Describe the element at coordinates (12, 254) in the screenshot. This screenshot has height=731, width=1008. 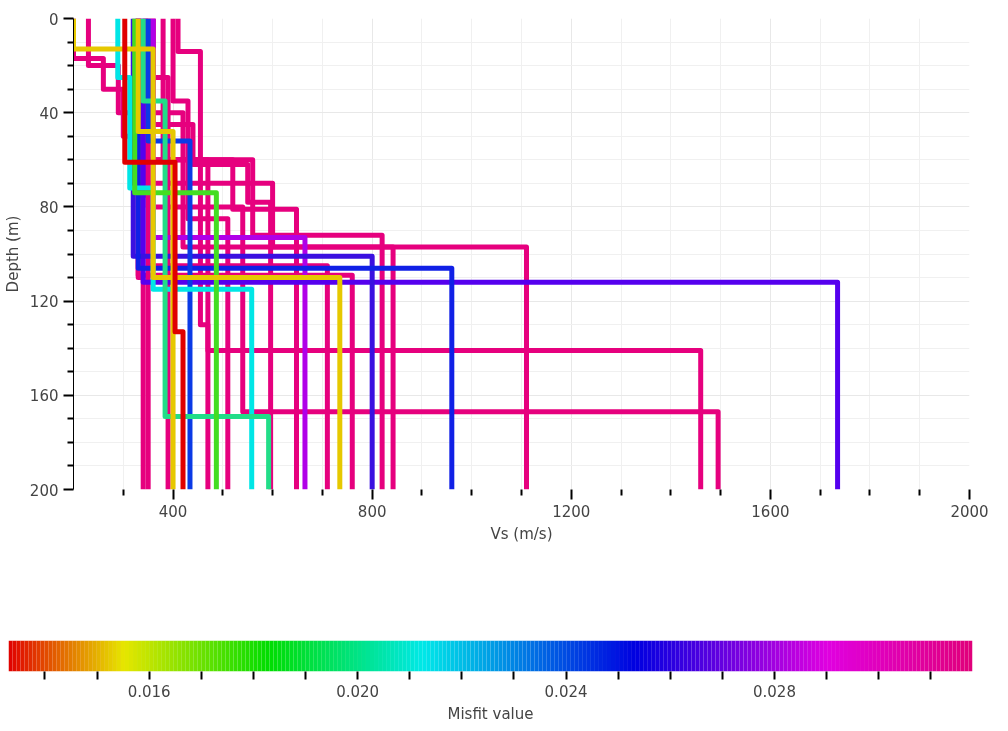
I see `y-axis-title: Depth (m)` at that location.